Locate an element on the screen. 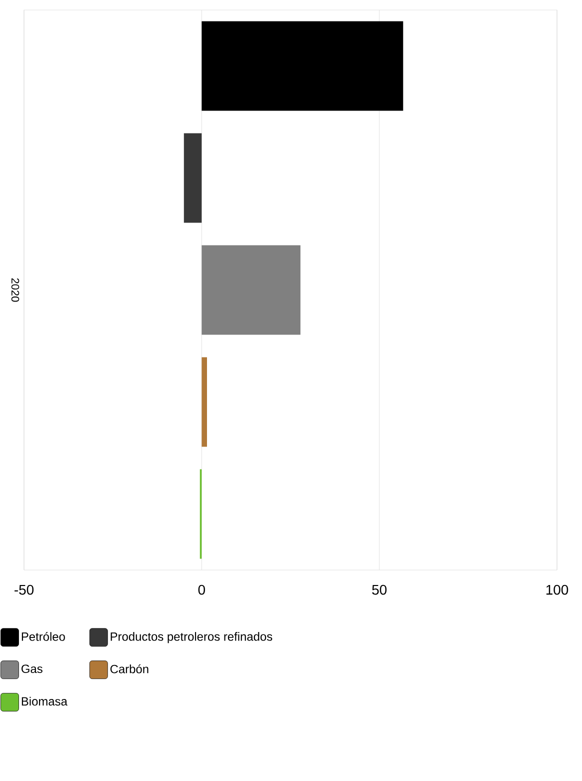 This screenshot has height=781, width=582. x-tick-label: 100 is located at coordinates (557, 589).